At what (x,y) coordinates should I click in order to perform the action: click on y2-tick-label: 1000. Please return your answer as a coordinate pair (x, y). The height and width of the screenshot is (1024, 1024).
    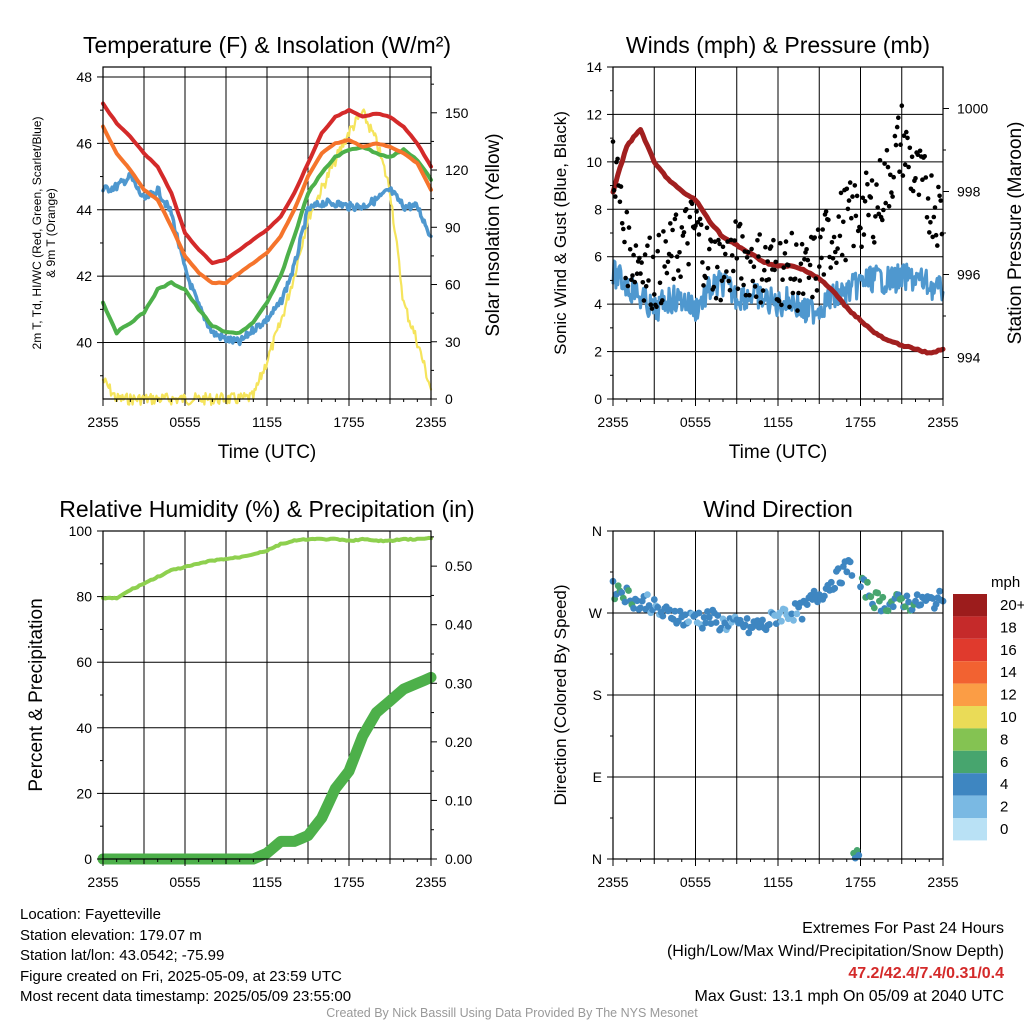
    Looking at the image, I should click on (972, 109).